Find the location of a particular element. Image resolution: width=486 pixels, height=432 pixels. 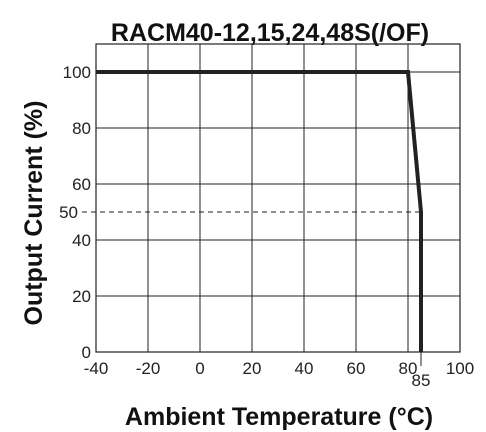

x-axis-label: Ambient Temperature (°C) is located at coordinates (279, 417).